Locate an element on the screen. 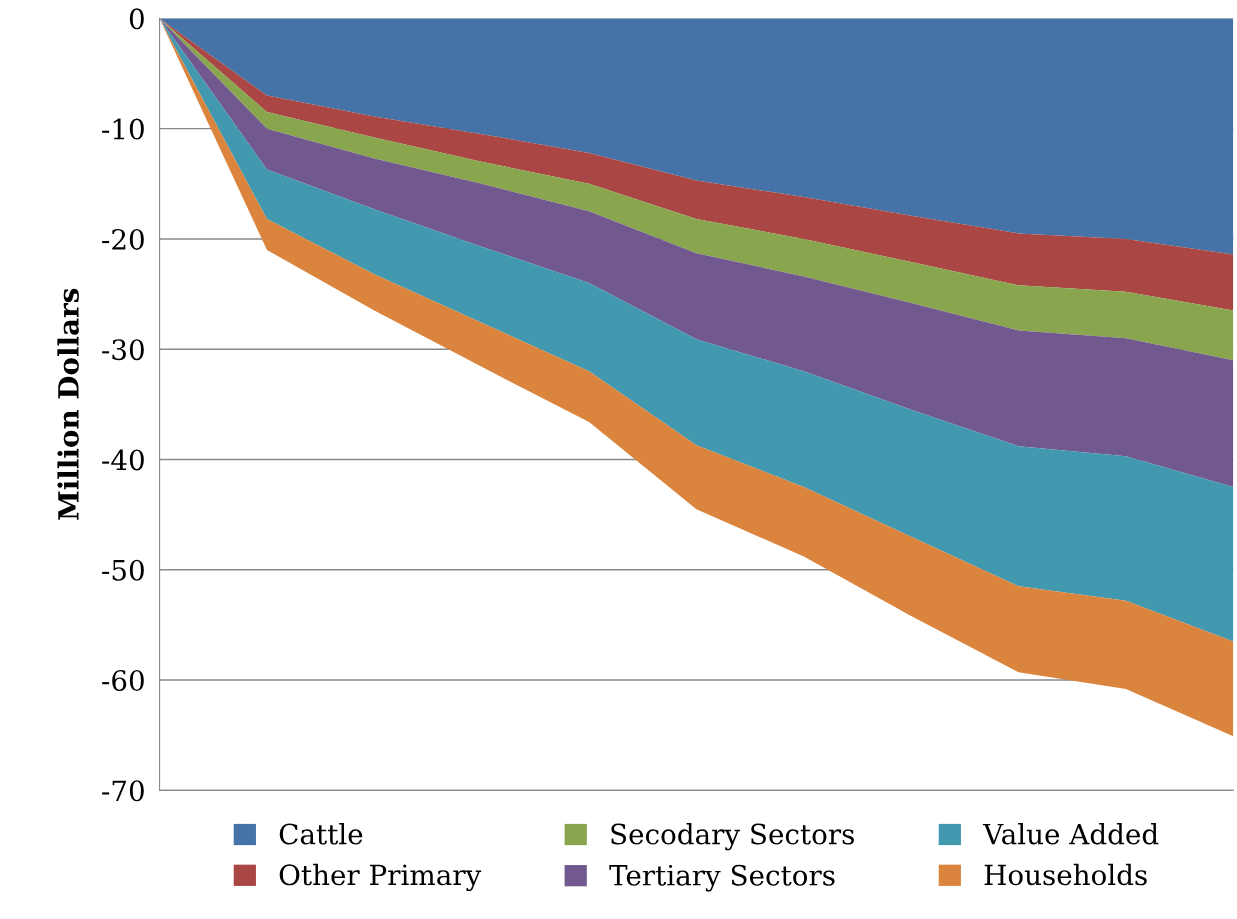 The image size is (1237, 919). y-tick-label: -40 is located at coordinates (123, 460).